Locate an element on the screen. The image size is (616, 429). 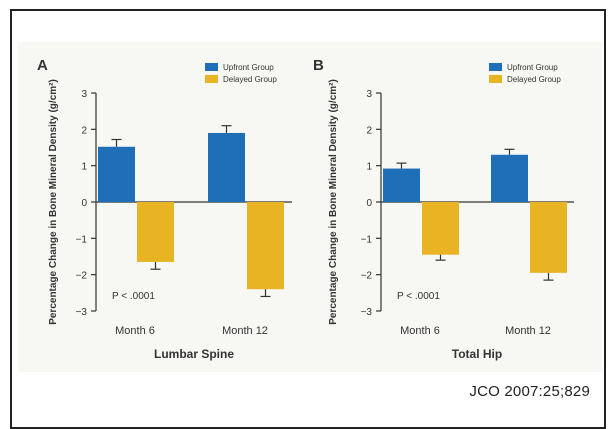
panel-label: A is located at coordinates (42, 65).